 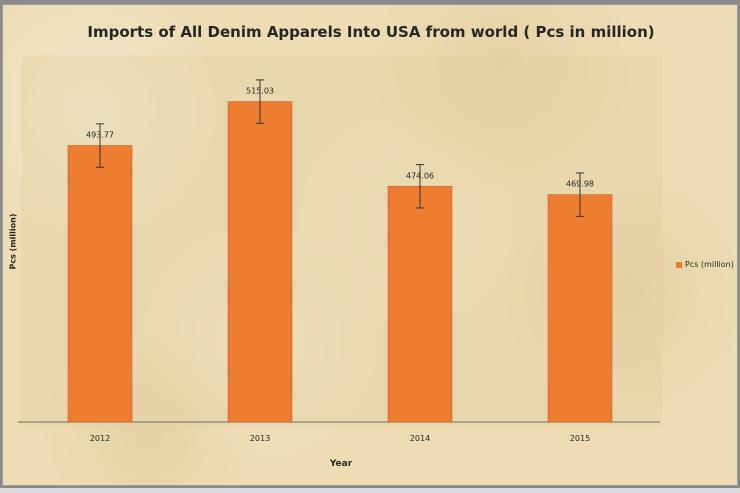 I want to click on x-tick-label-2013: 2013, so click(x=260, y=438).